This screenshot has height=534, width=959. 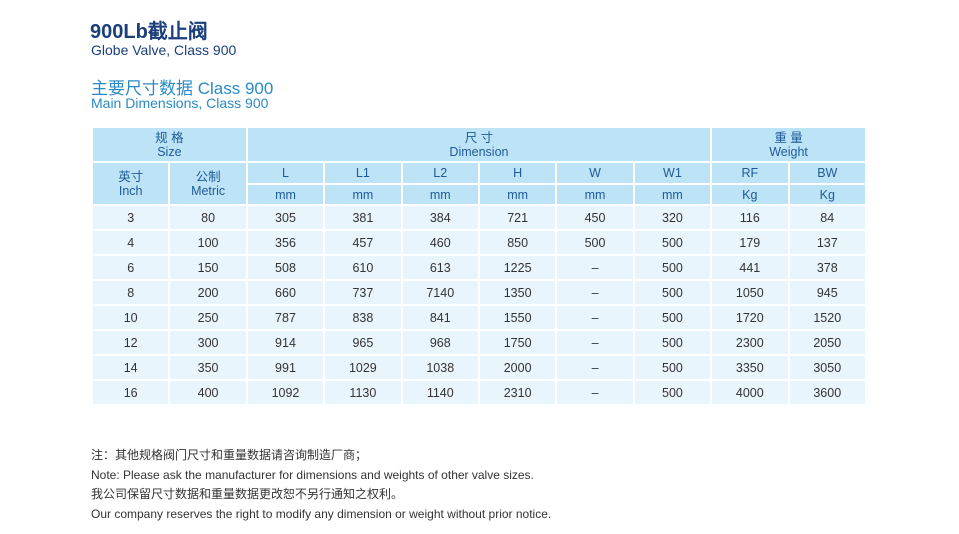 What do you see at coordinates (440, 367) in the screenshot?
I see `table-cell: 1038` at bounding box center [440, 367].